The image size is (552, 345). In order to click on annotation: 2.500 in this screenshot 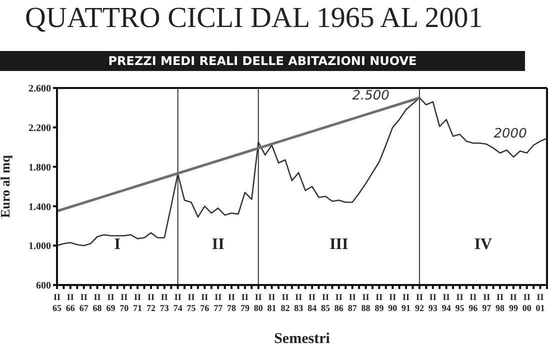, I will do `click(371, 96)`.